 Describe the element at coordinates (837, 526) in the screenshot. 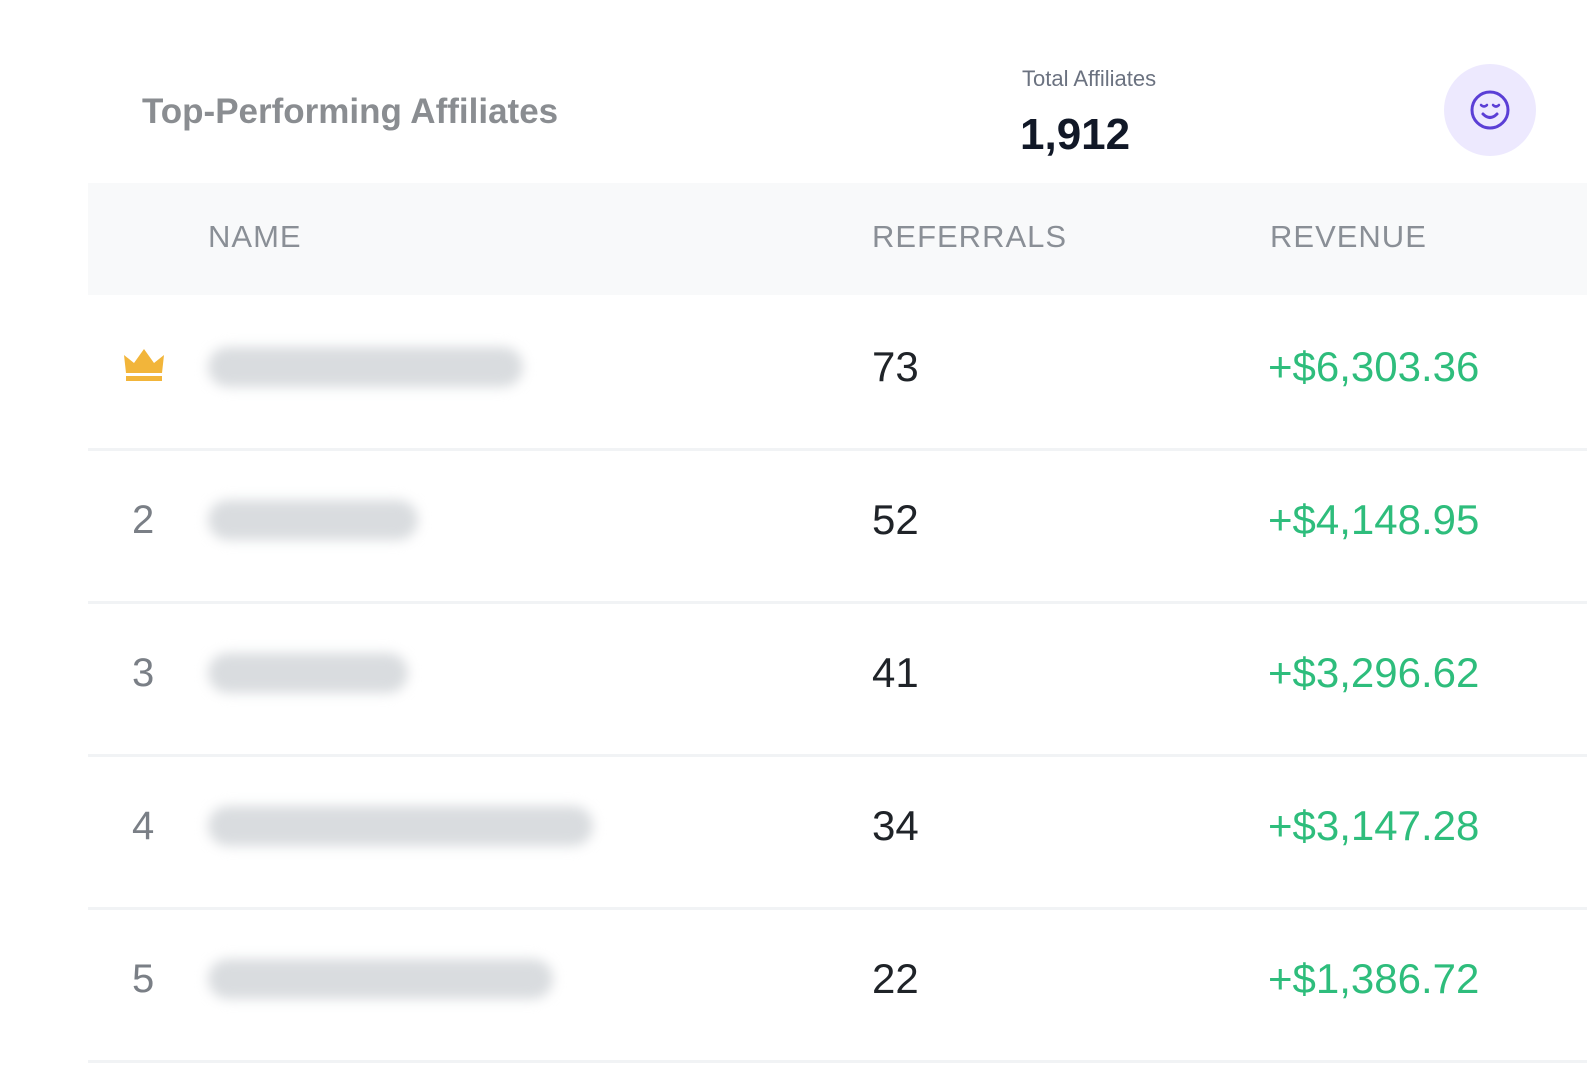

I see `table-row: 2 52 +$4,148.95` at that location.